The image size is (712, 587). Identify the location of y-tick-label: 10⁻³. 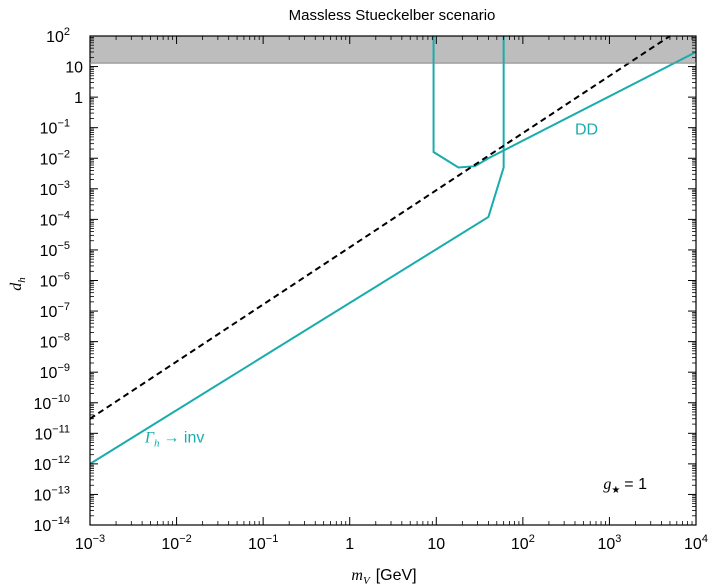
(55, 189).